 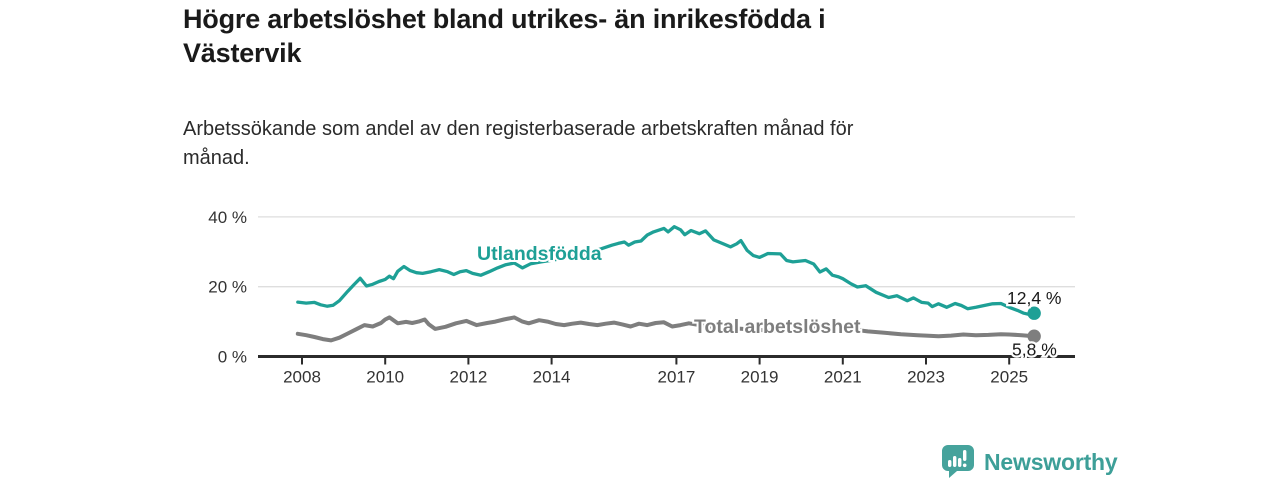 What do you see at coordinates (666, 271) in the screenshot?
I see `series-line-utlandsfodda` at bounding box center [666, 271].